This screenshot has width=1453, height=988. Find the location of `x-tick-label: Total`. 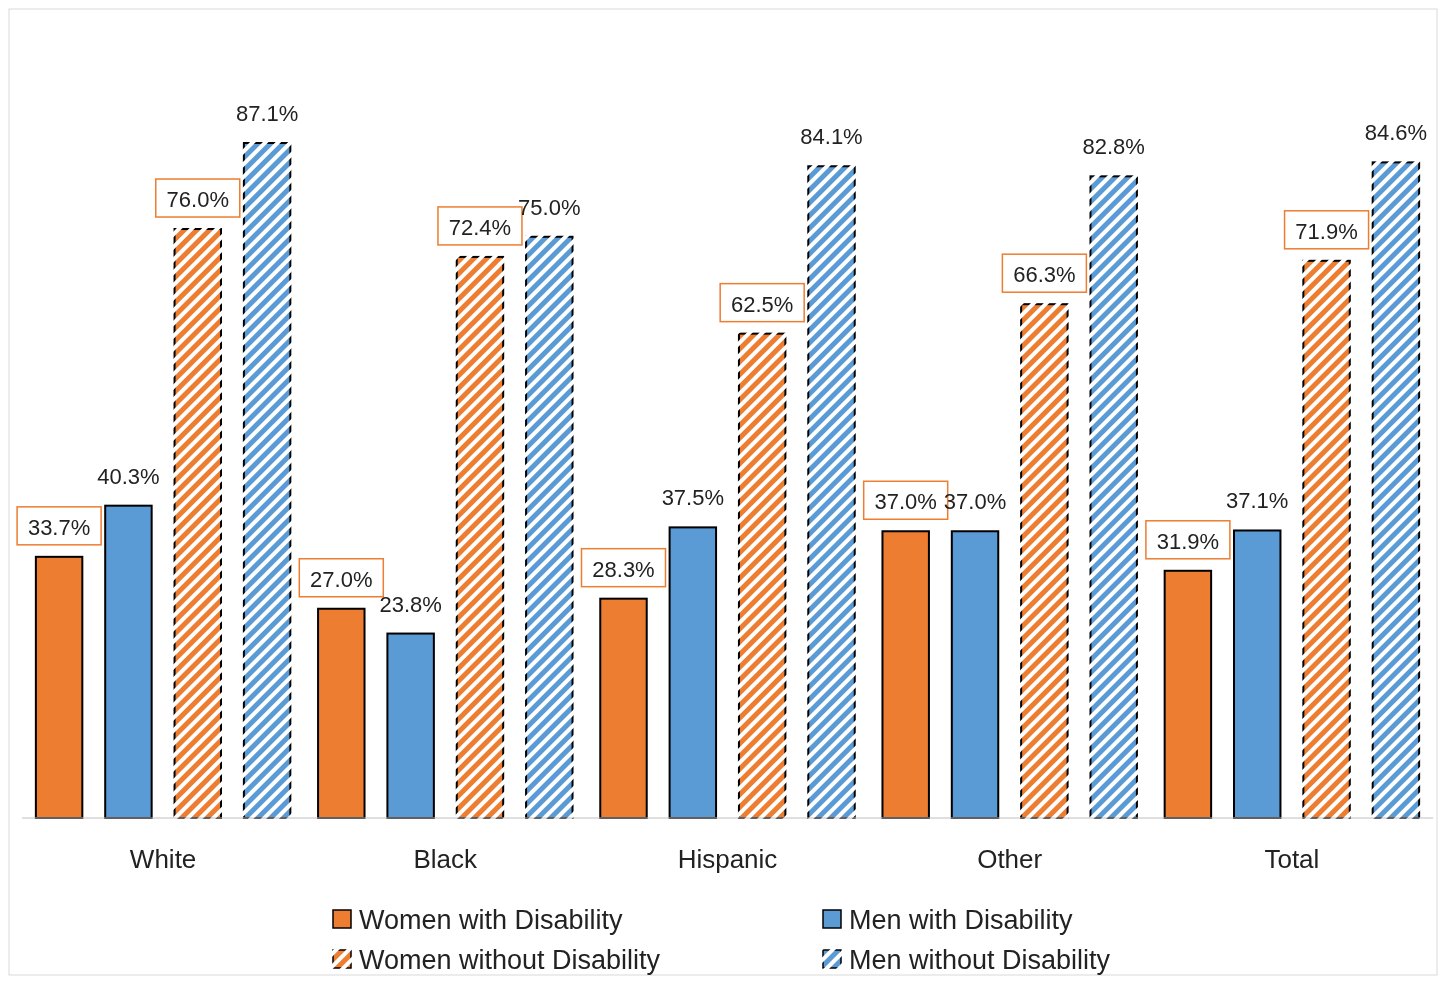

x-tick-label: Total is located at coordinates (1292, 859).